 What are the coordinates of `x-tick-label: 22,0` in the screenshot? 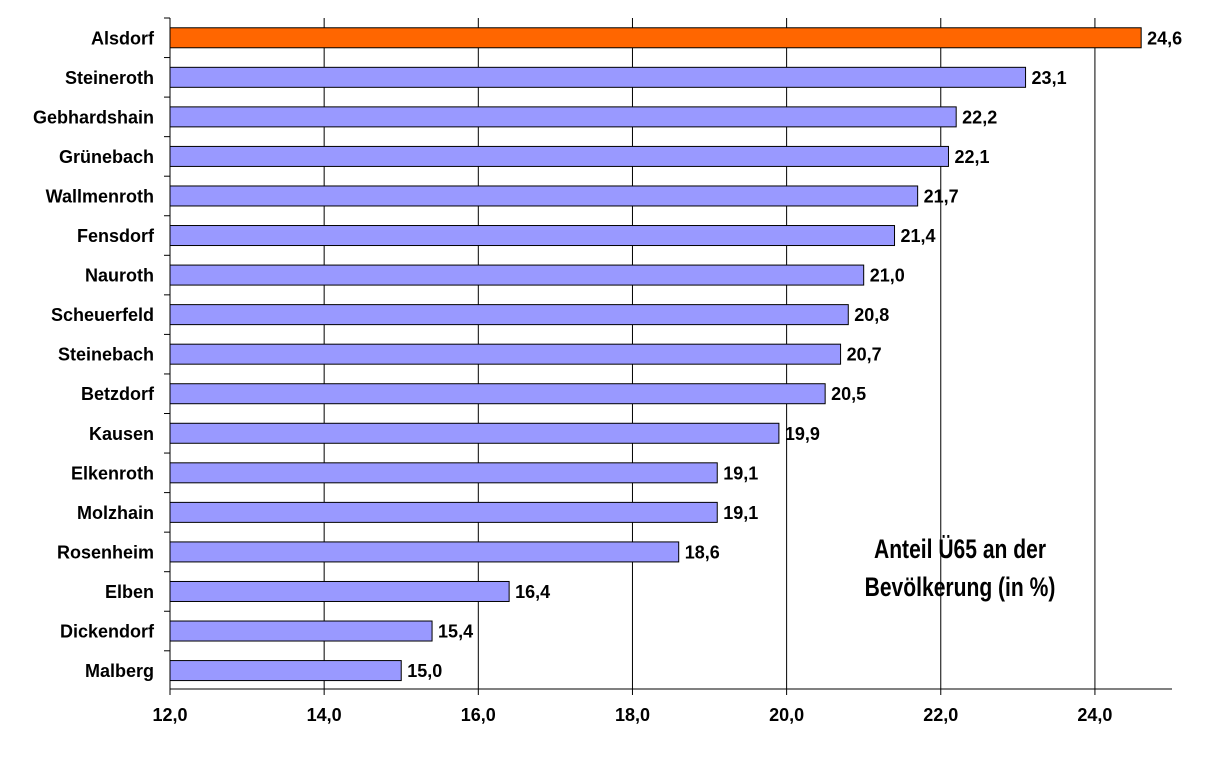 It's located at (940, 715).